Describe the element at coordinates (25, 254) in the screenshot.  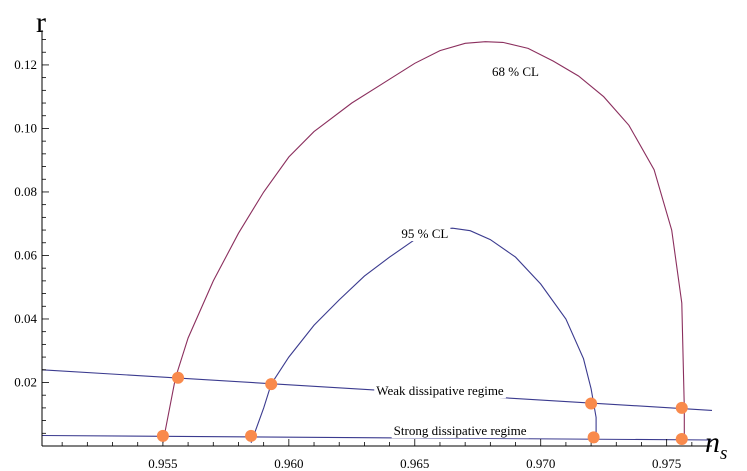
I see `y-tick-label: 0.06` at that location.